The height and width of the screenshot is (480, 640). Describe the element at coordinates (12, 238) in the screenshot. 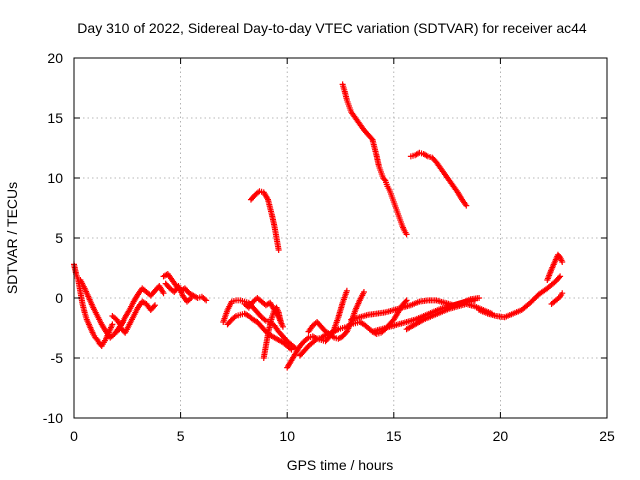

I see `y-axis-label: SDTVAR / TECUs` at that location.